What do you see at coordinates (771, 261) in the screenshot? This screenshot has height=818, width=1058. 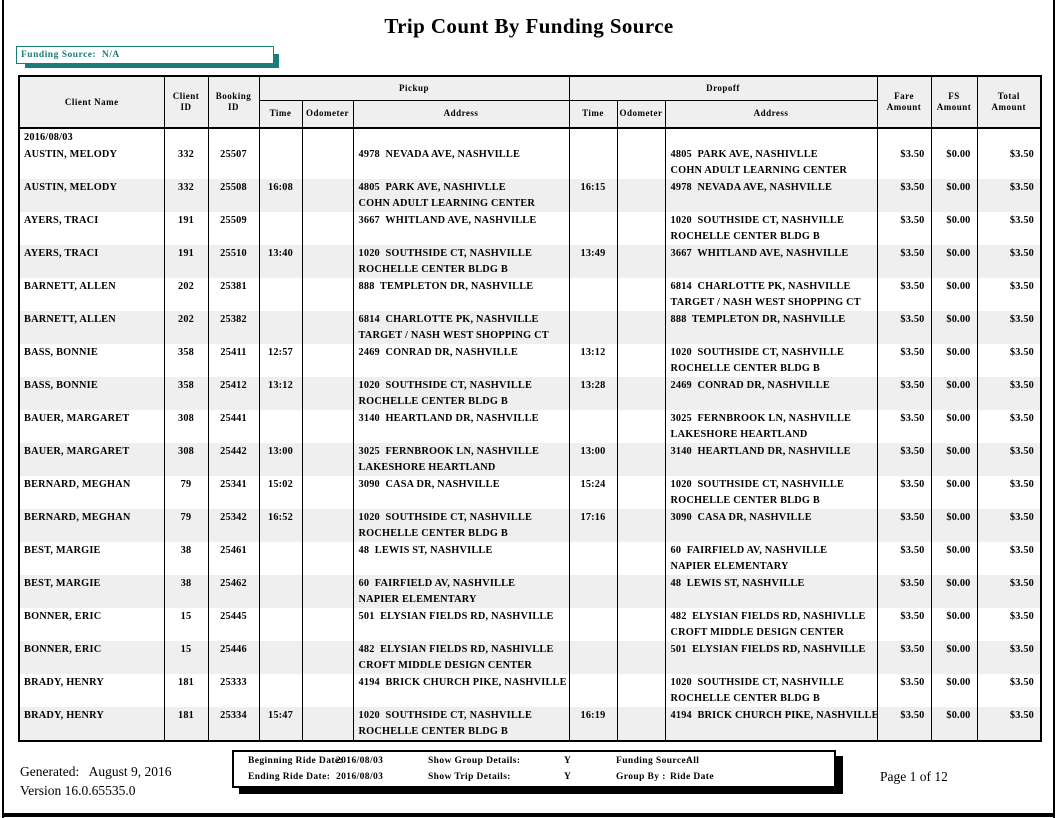 I see `cell-dropoff-address: 3667 WHITLAND AVE, NASHVILLE` at bounding box center [771, 261].